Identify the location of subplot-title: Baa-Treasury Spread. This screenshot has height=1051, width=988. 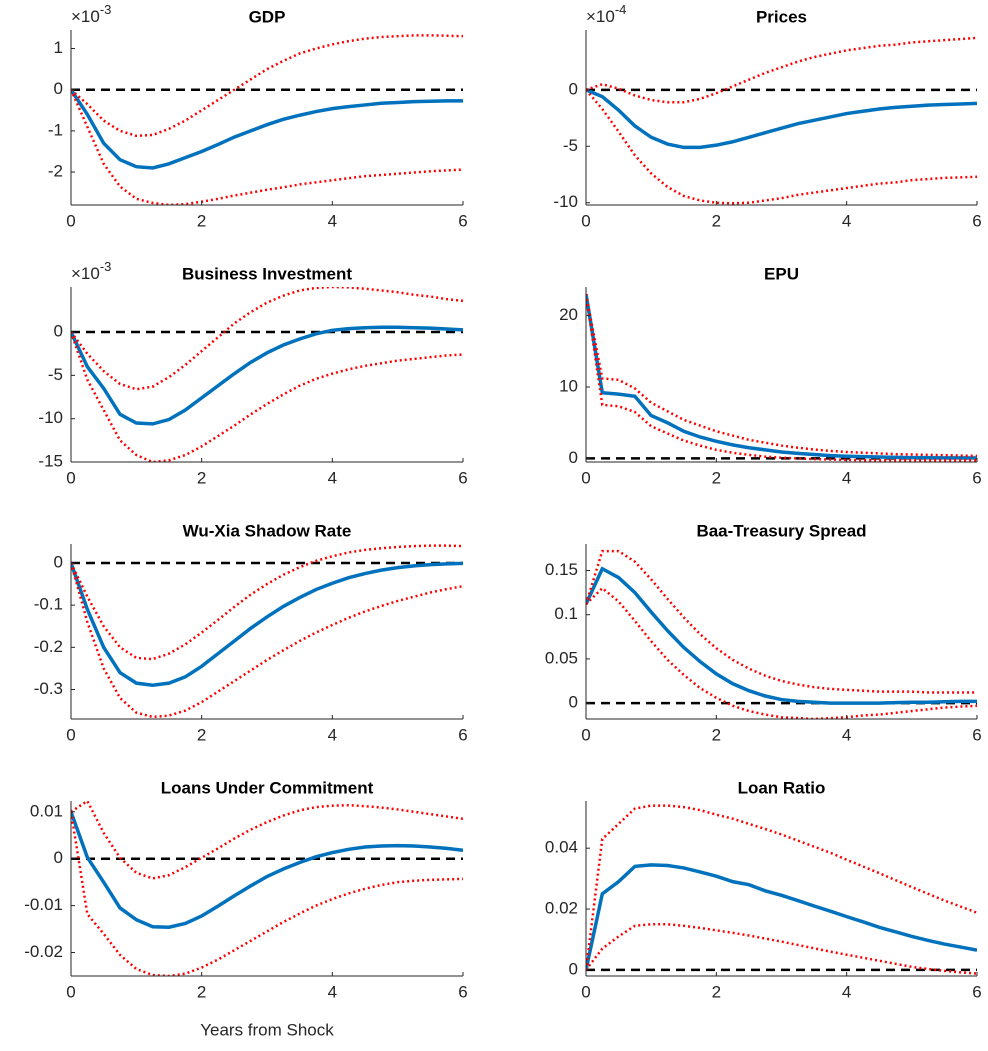
(781, 530).